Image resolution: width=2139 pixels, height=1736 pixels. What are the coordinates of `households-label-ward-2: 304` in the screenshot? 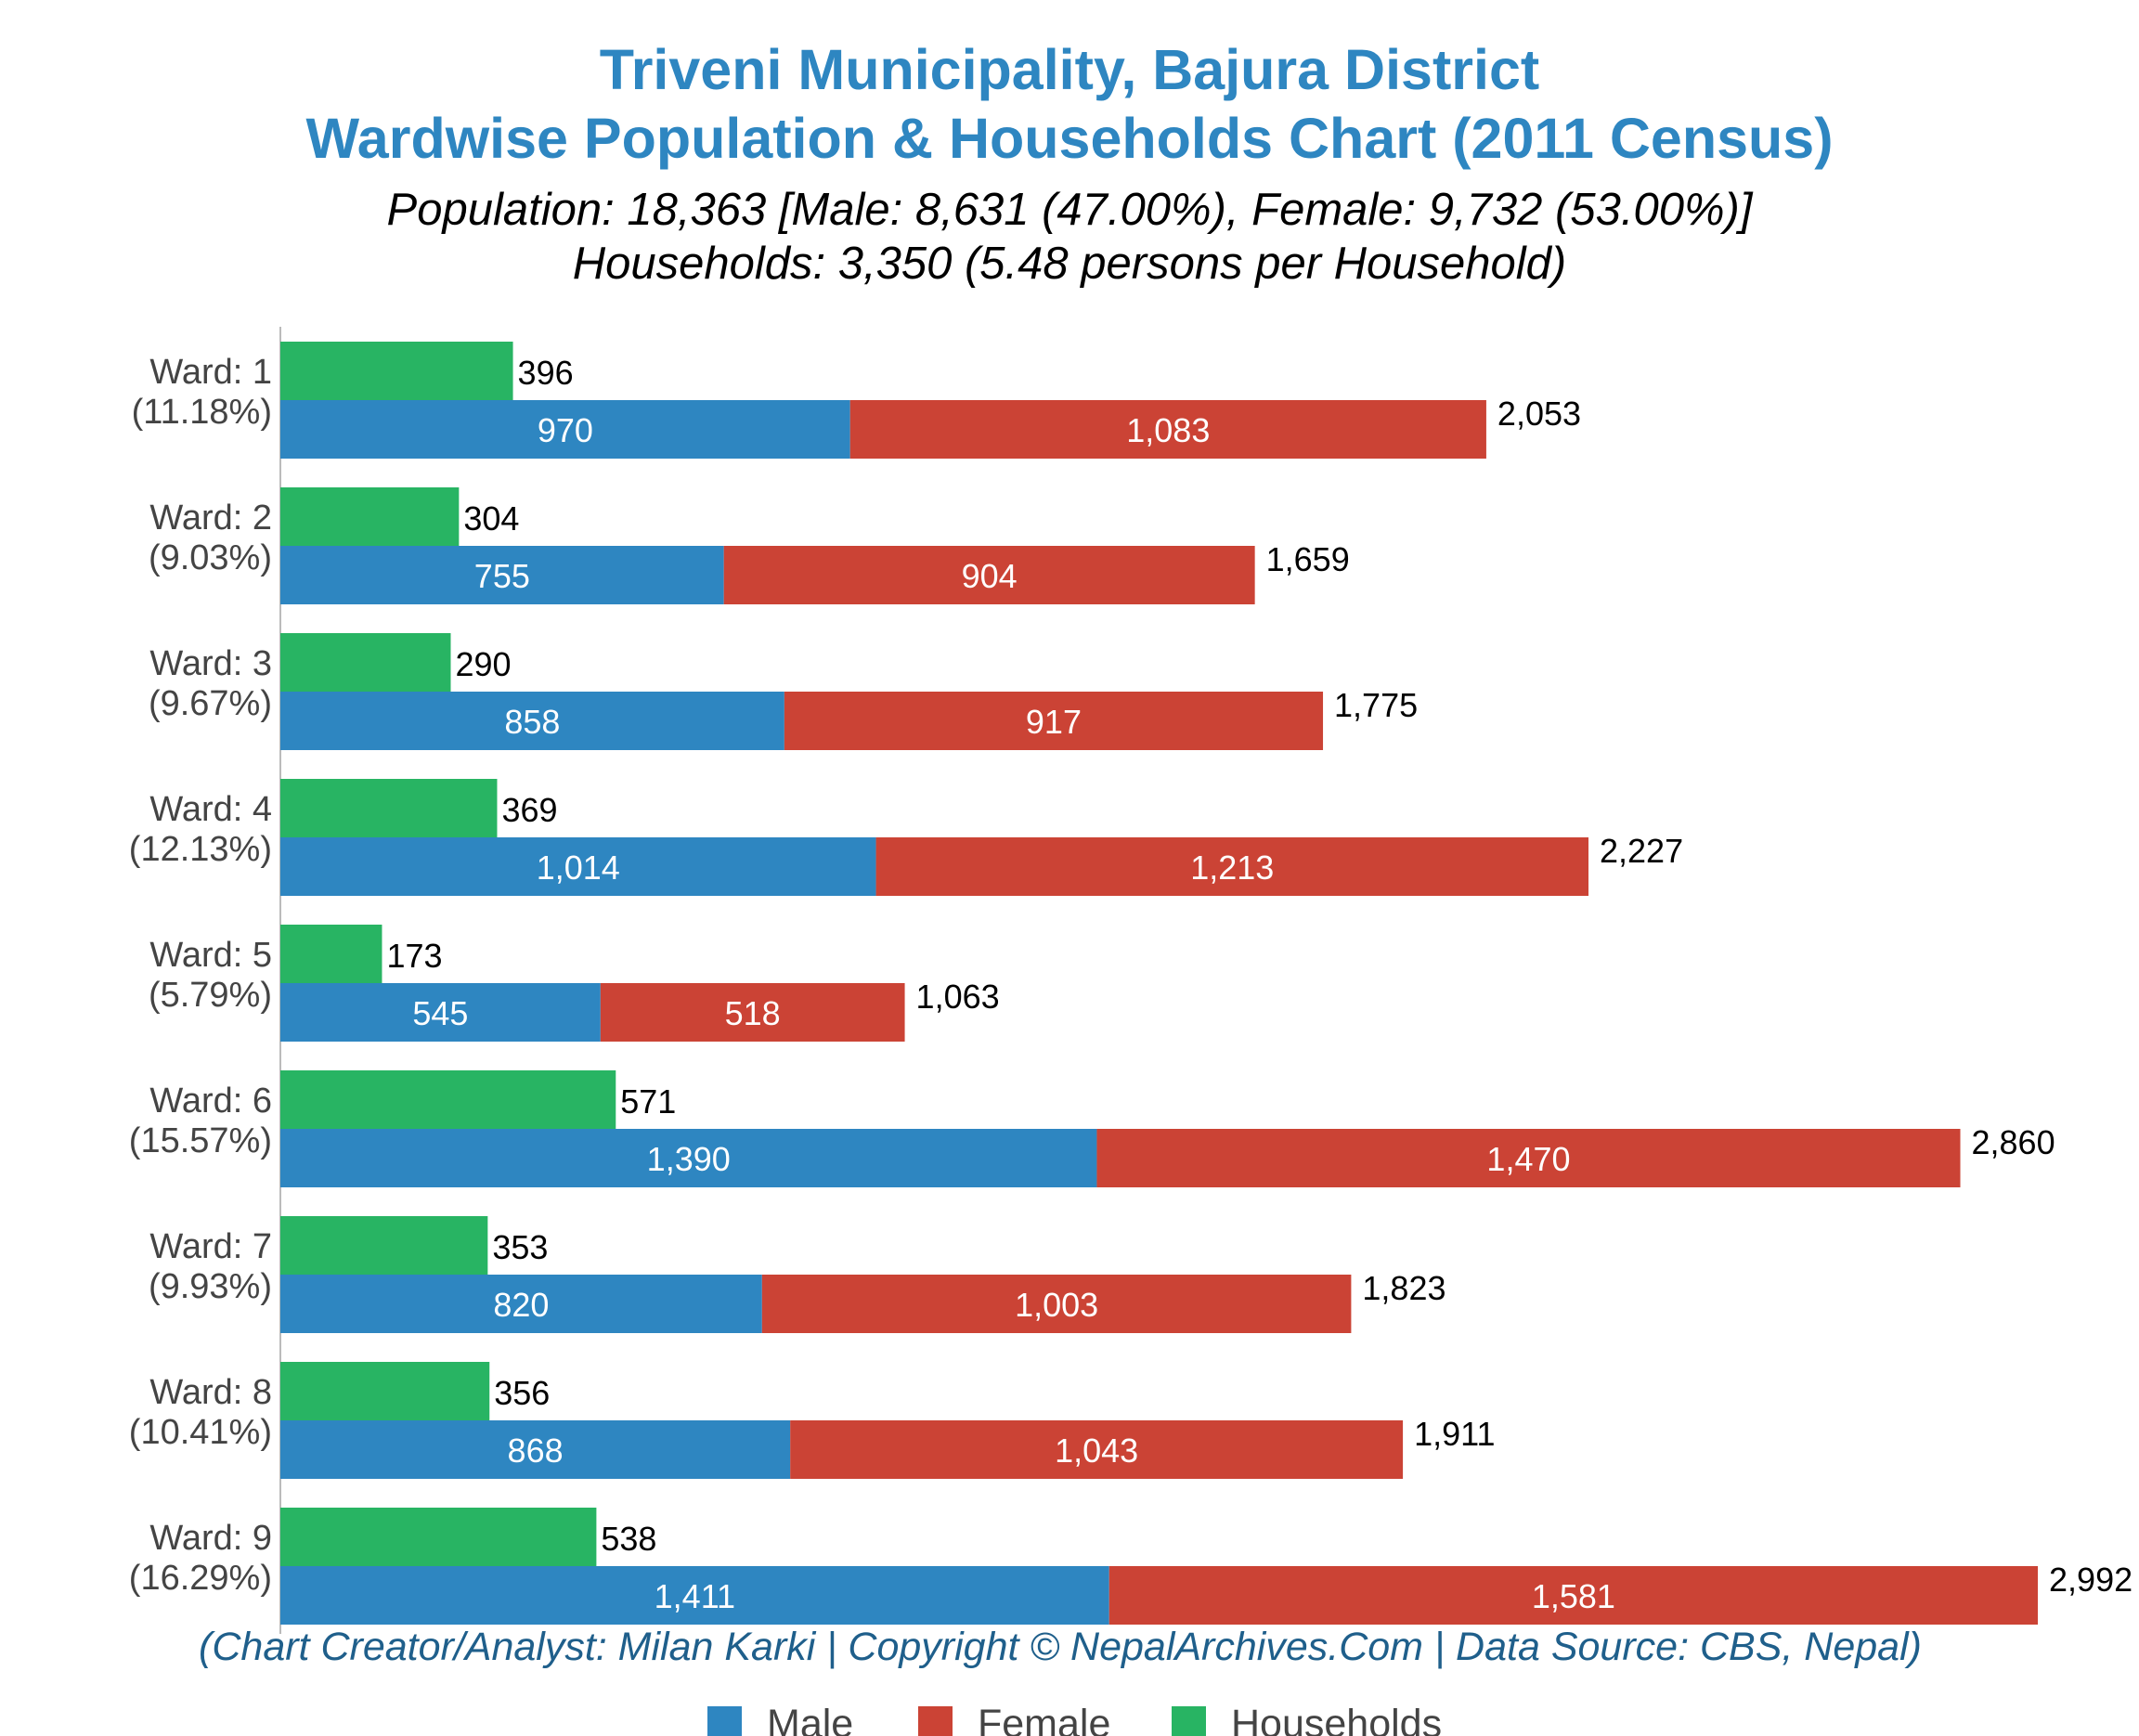 It's located at (491, 518).